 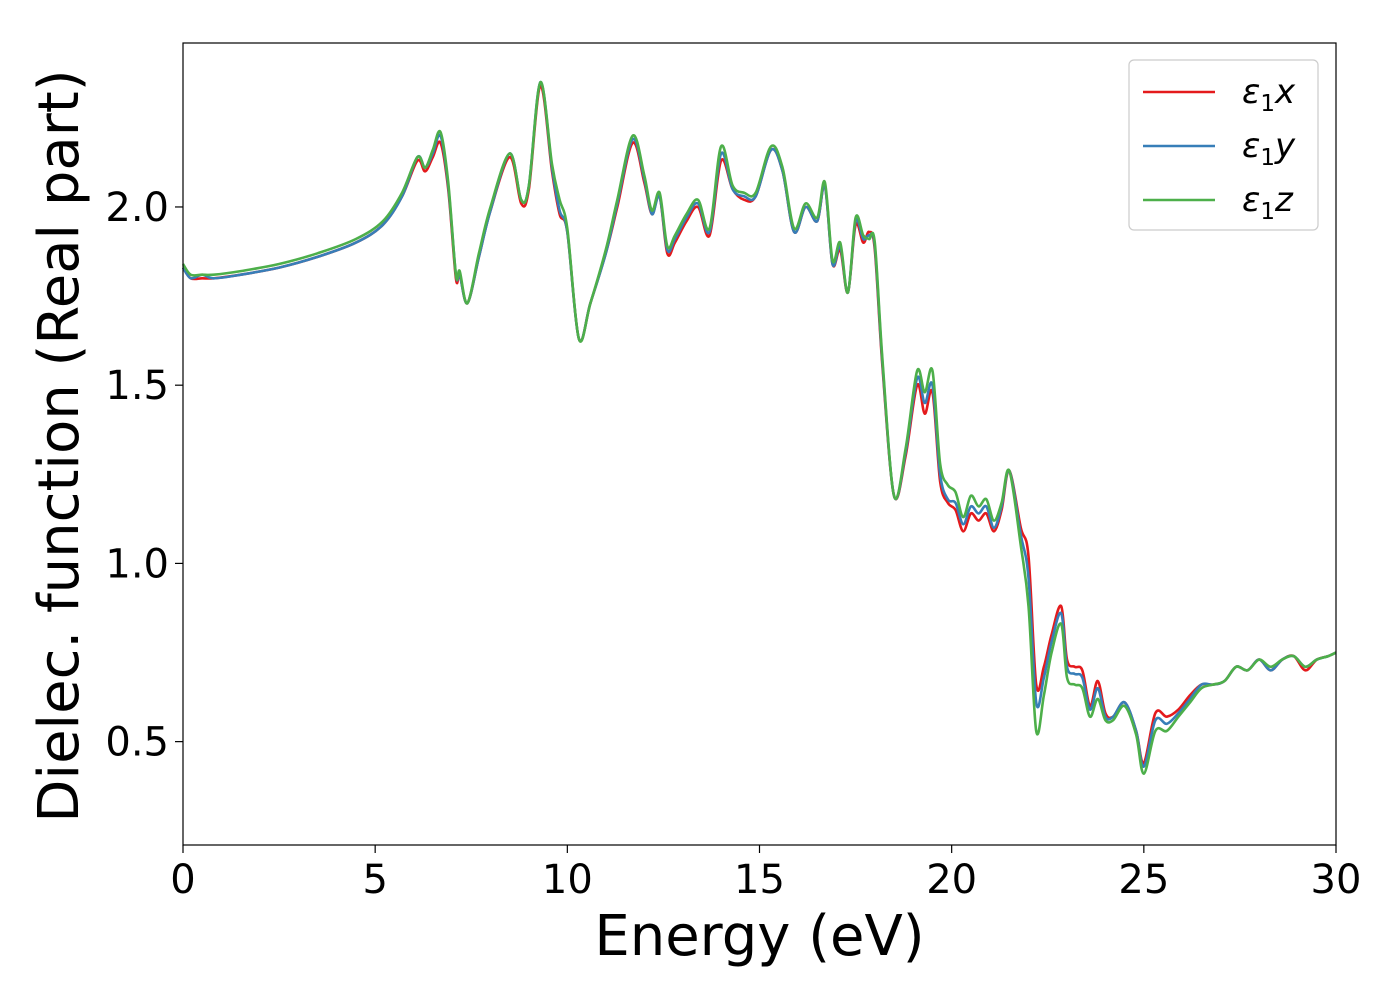 What do you see at coordinates (59, 445) in the screenshot?
I see `y-axis-label: Dielec. function (Real part)` at bounding box center [59, 445].